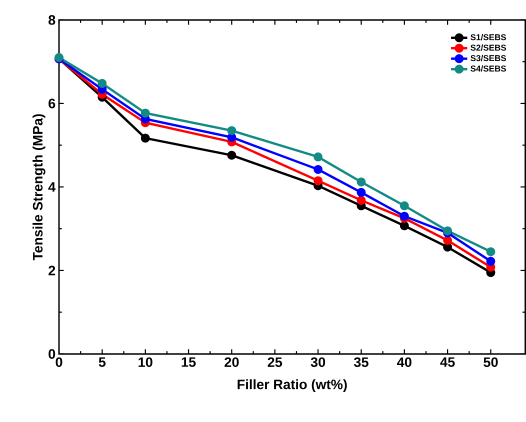 The height and width of the screenshot is (422, 526). Describe the element at coordinates (145, 363) in the screenshot. I see `x-tick-label: 10` at that location.